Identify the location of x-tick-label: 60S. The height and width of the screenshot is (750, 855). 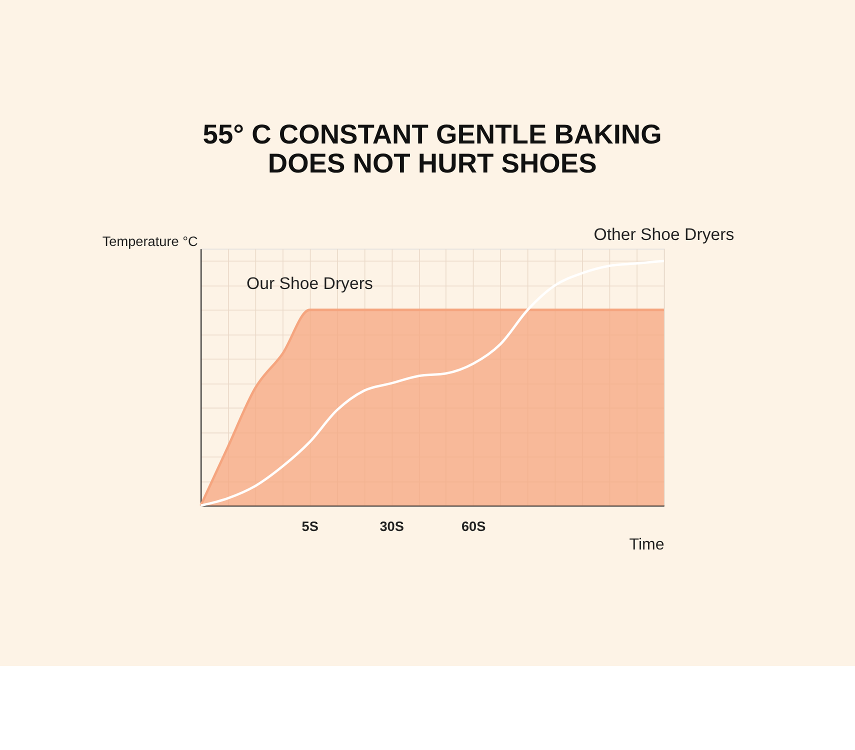
(473, 526).